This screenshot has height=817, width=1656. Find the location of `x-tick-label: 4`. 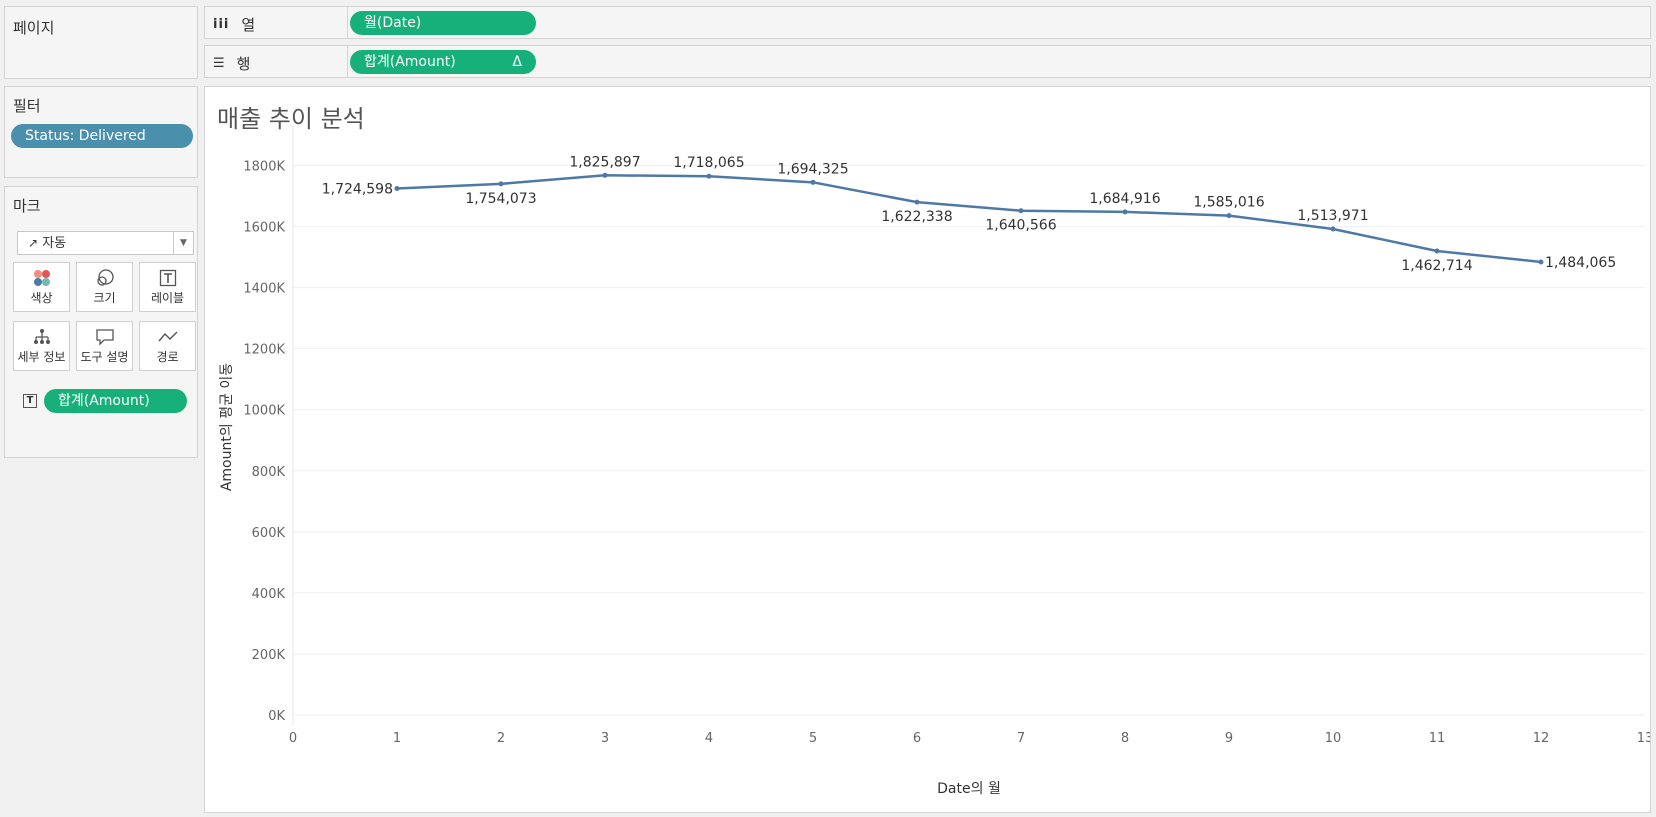

x-tick-label: 4 is located at coordinates (709, 738).